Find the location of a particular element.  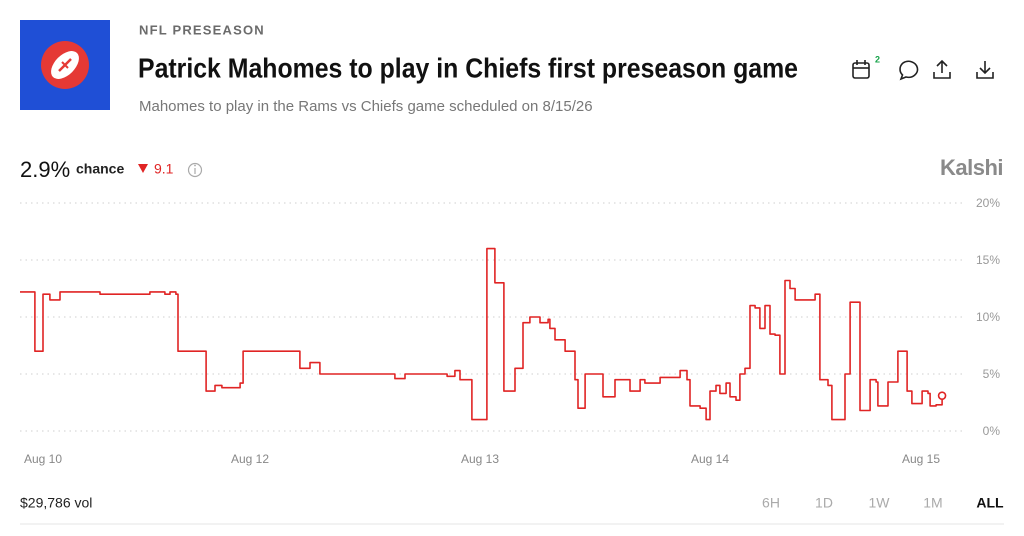

calendar-badge: 2 is located at coordinates (877, 59).